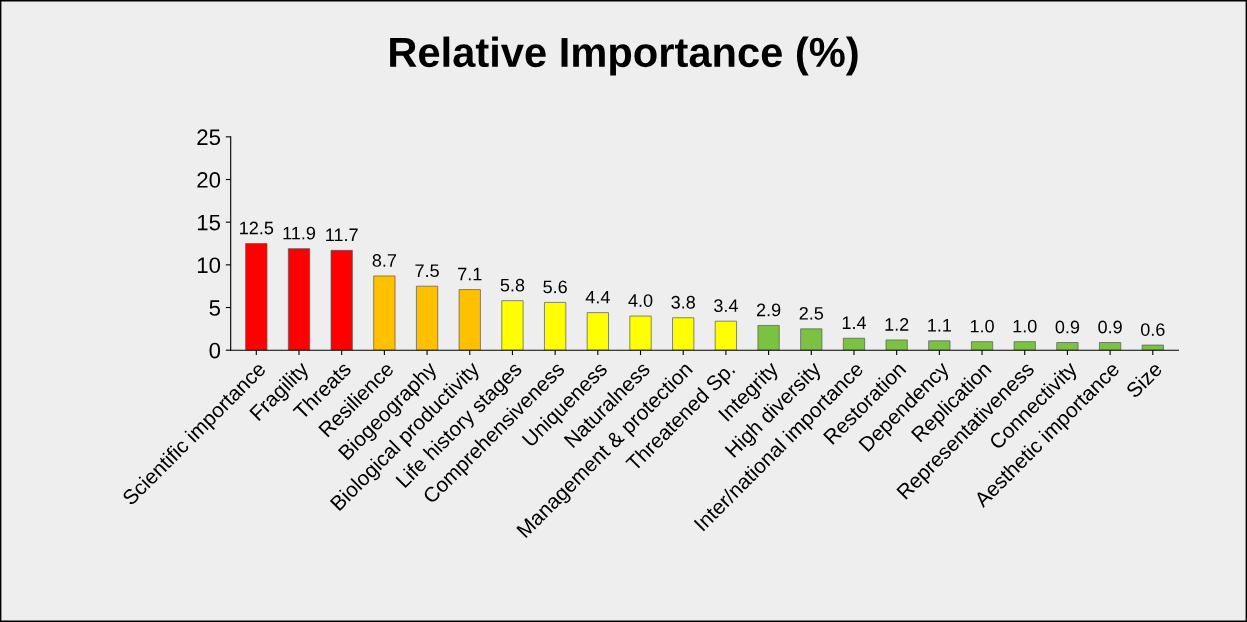 This screenshot has width=1247, height=622. What do you see at coordinates (299, 233) in the screenshot?
I see `data-label: 11.9` at bounding box center [299, 233].